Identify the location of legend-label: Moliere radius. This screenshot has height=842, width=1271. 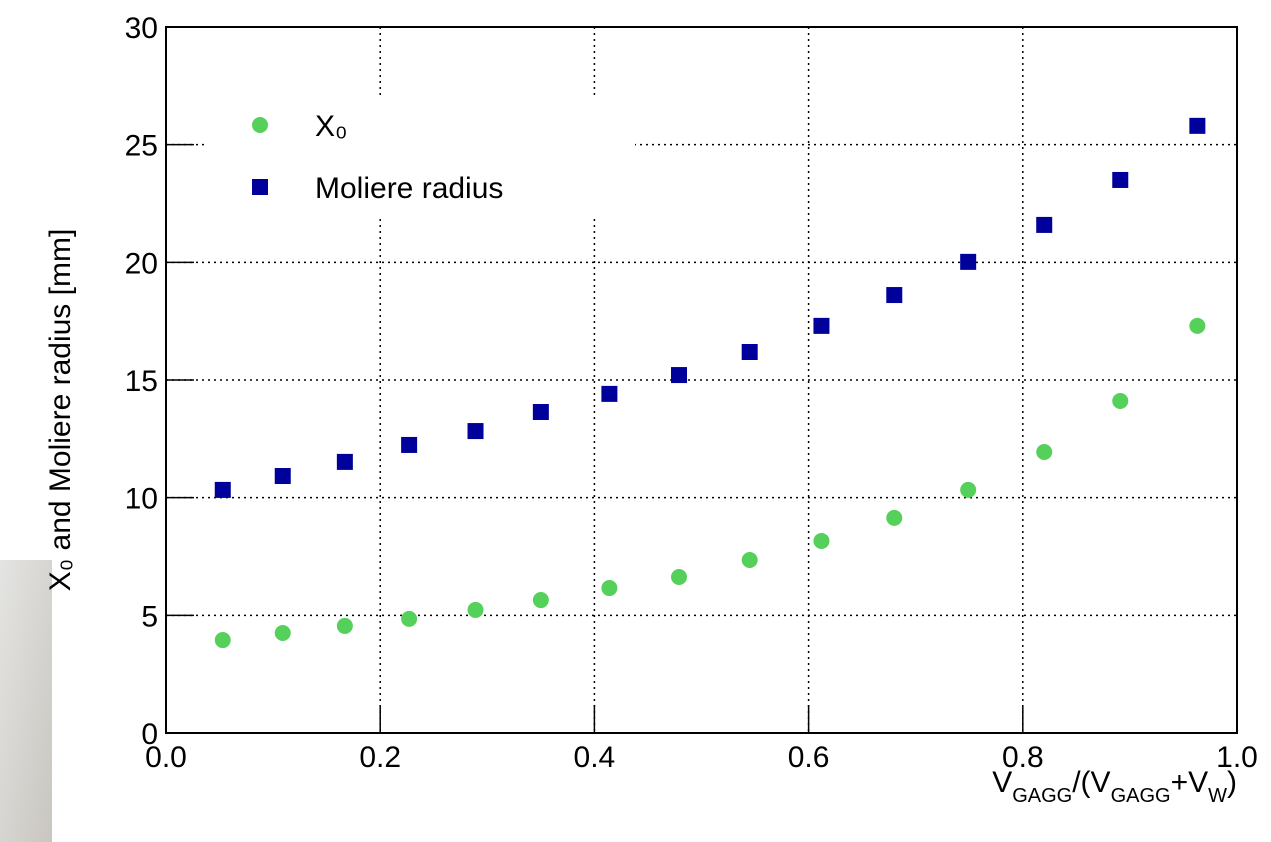
(409, 188).